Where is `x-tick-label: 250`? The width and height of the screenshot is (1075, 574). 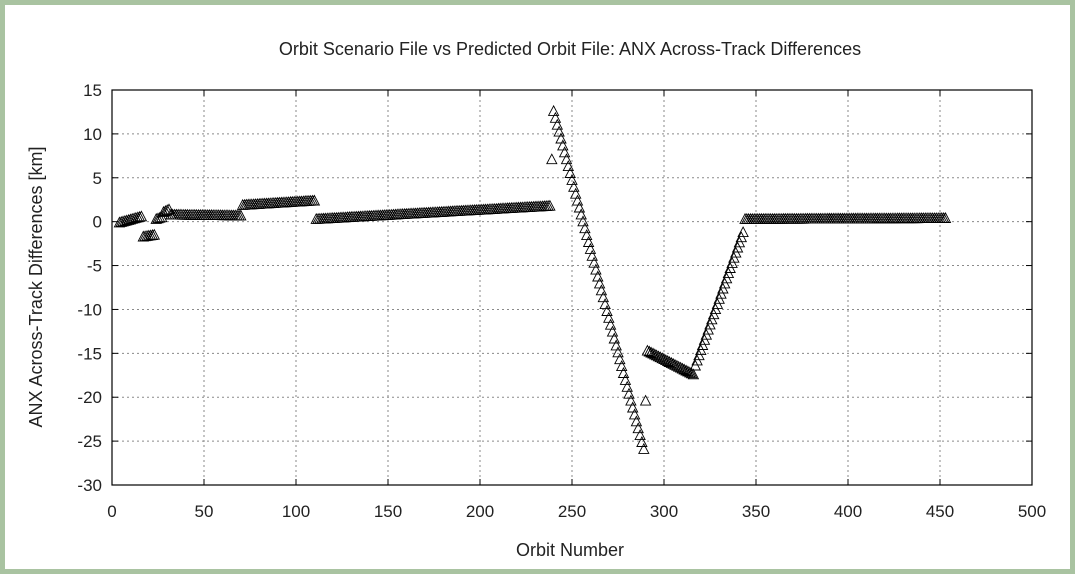 x-tick-label: 250 is located at coordinates (572, 511).